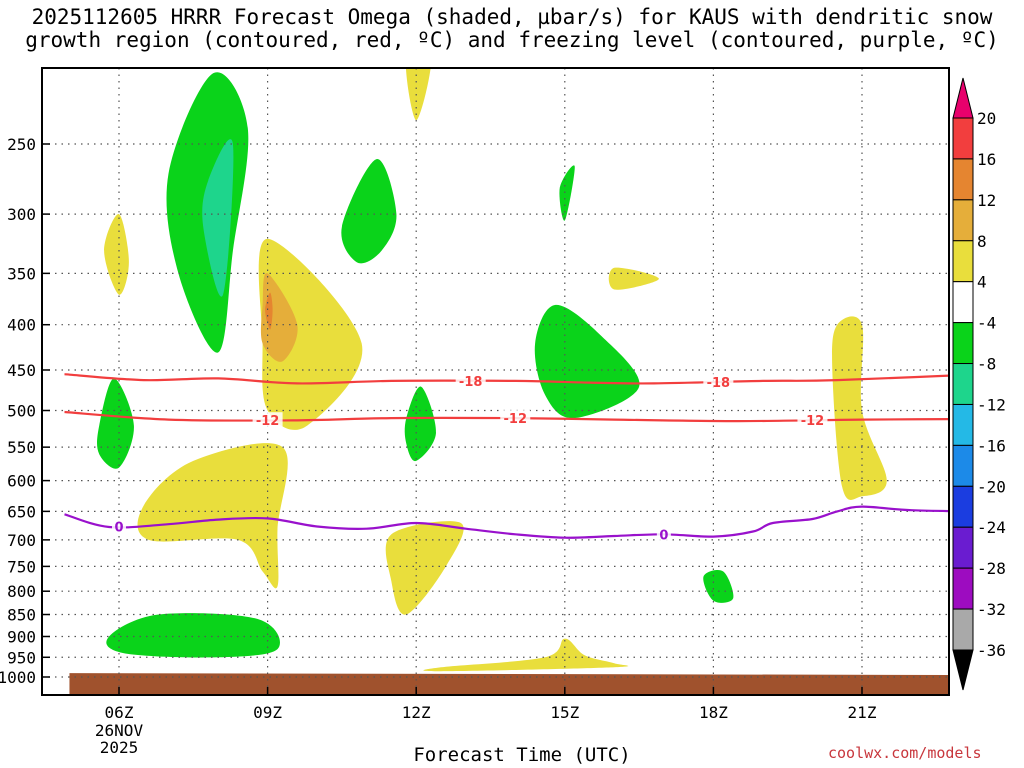  I want to click on colorbar-label: 16, so click(986, 159).